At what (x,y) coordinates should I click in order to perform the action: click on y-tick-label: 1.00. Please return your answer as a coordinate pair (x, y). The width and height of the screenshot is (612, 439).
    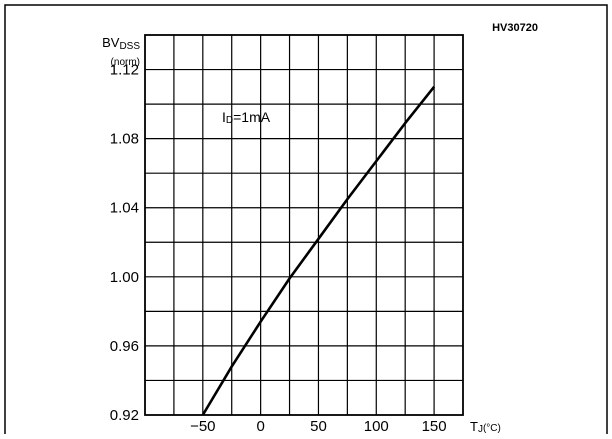
    Looking at the image, I should click on (124, 277).